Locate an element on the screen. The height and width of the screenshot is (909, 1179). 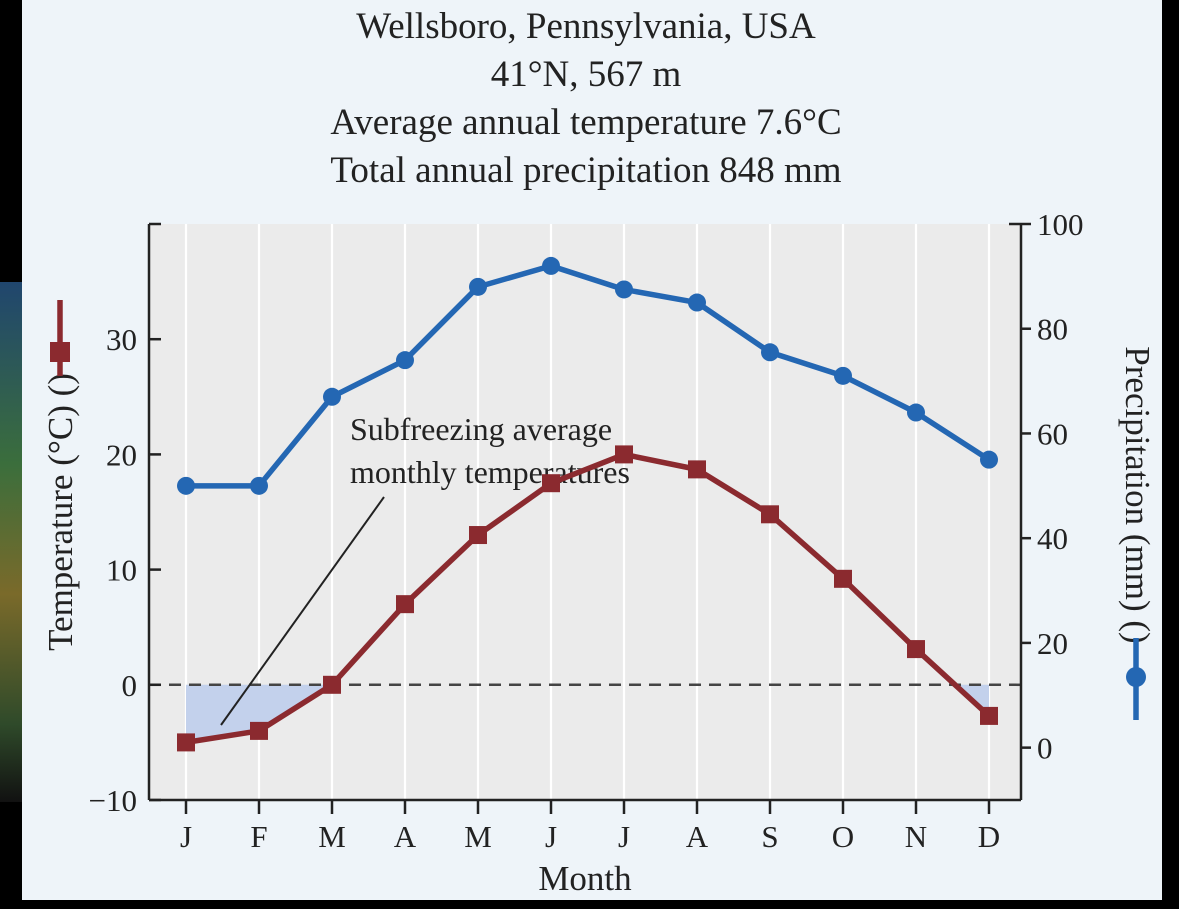
y-left-tick-label: 10 is located at coordinates (121, 570).